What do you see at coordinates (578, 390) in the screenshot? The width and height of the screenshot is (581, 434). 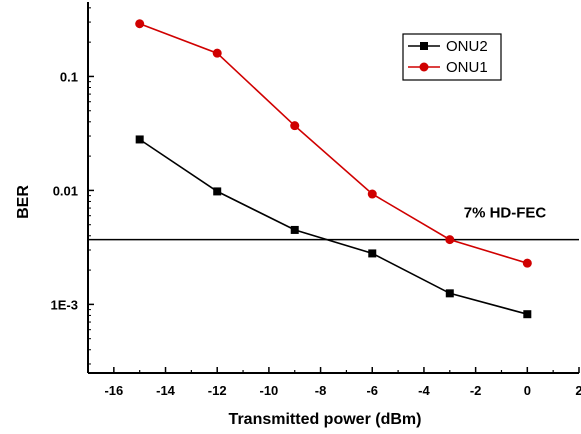 I see `x-tick-label: 2` at bounding box center [578, 390].